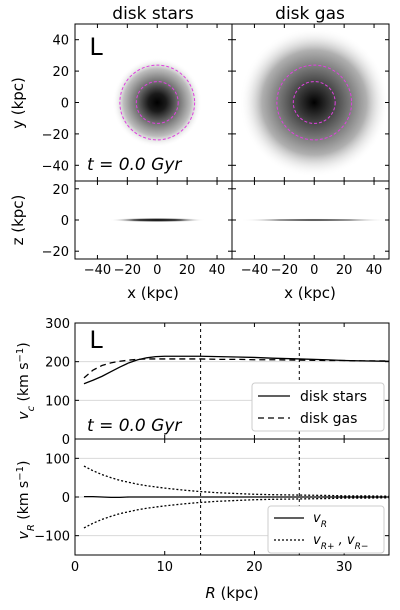  What do you see at coordinates (55, 252) in the screenshot?
I see `edge-ytick-label: −20` at bounding box center [55, 252].